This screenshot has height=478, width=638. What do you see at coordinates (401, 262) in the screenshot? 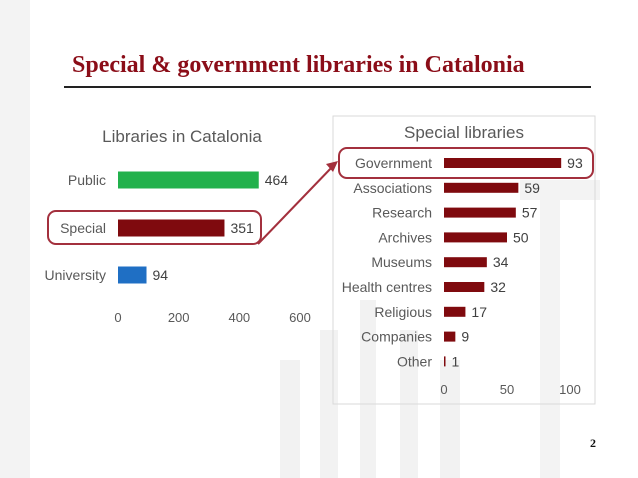
I see `special-category-label-museums: Museums` at bounding box center [401, 262].